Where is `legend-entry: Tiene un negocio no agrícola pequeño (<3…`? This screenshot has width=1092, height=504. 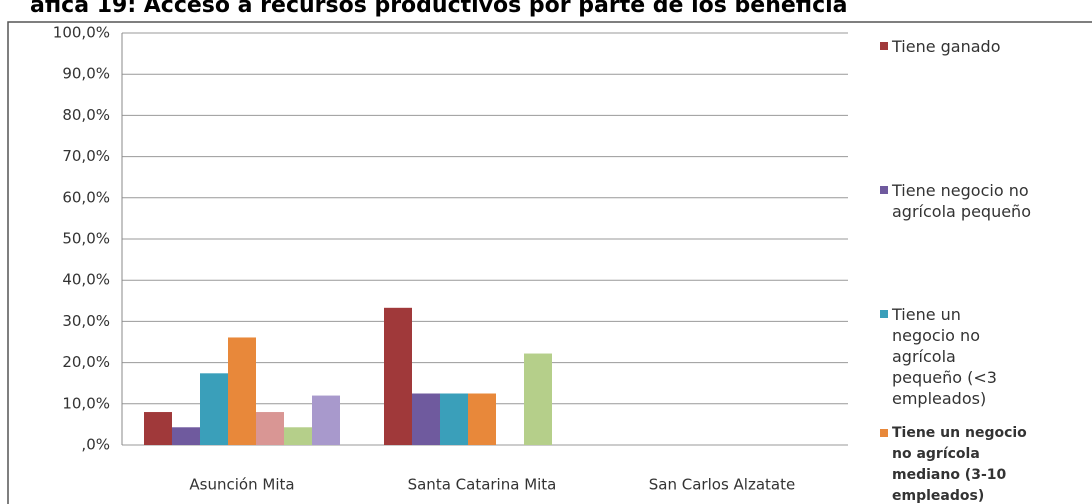 legend-entry: Tiene un negocio no agrícola pequeño (<3… is located at coordinates (943, 356).